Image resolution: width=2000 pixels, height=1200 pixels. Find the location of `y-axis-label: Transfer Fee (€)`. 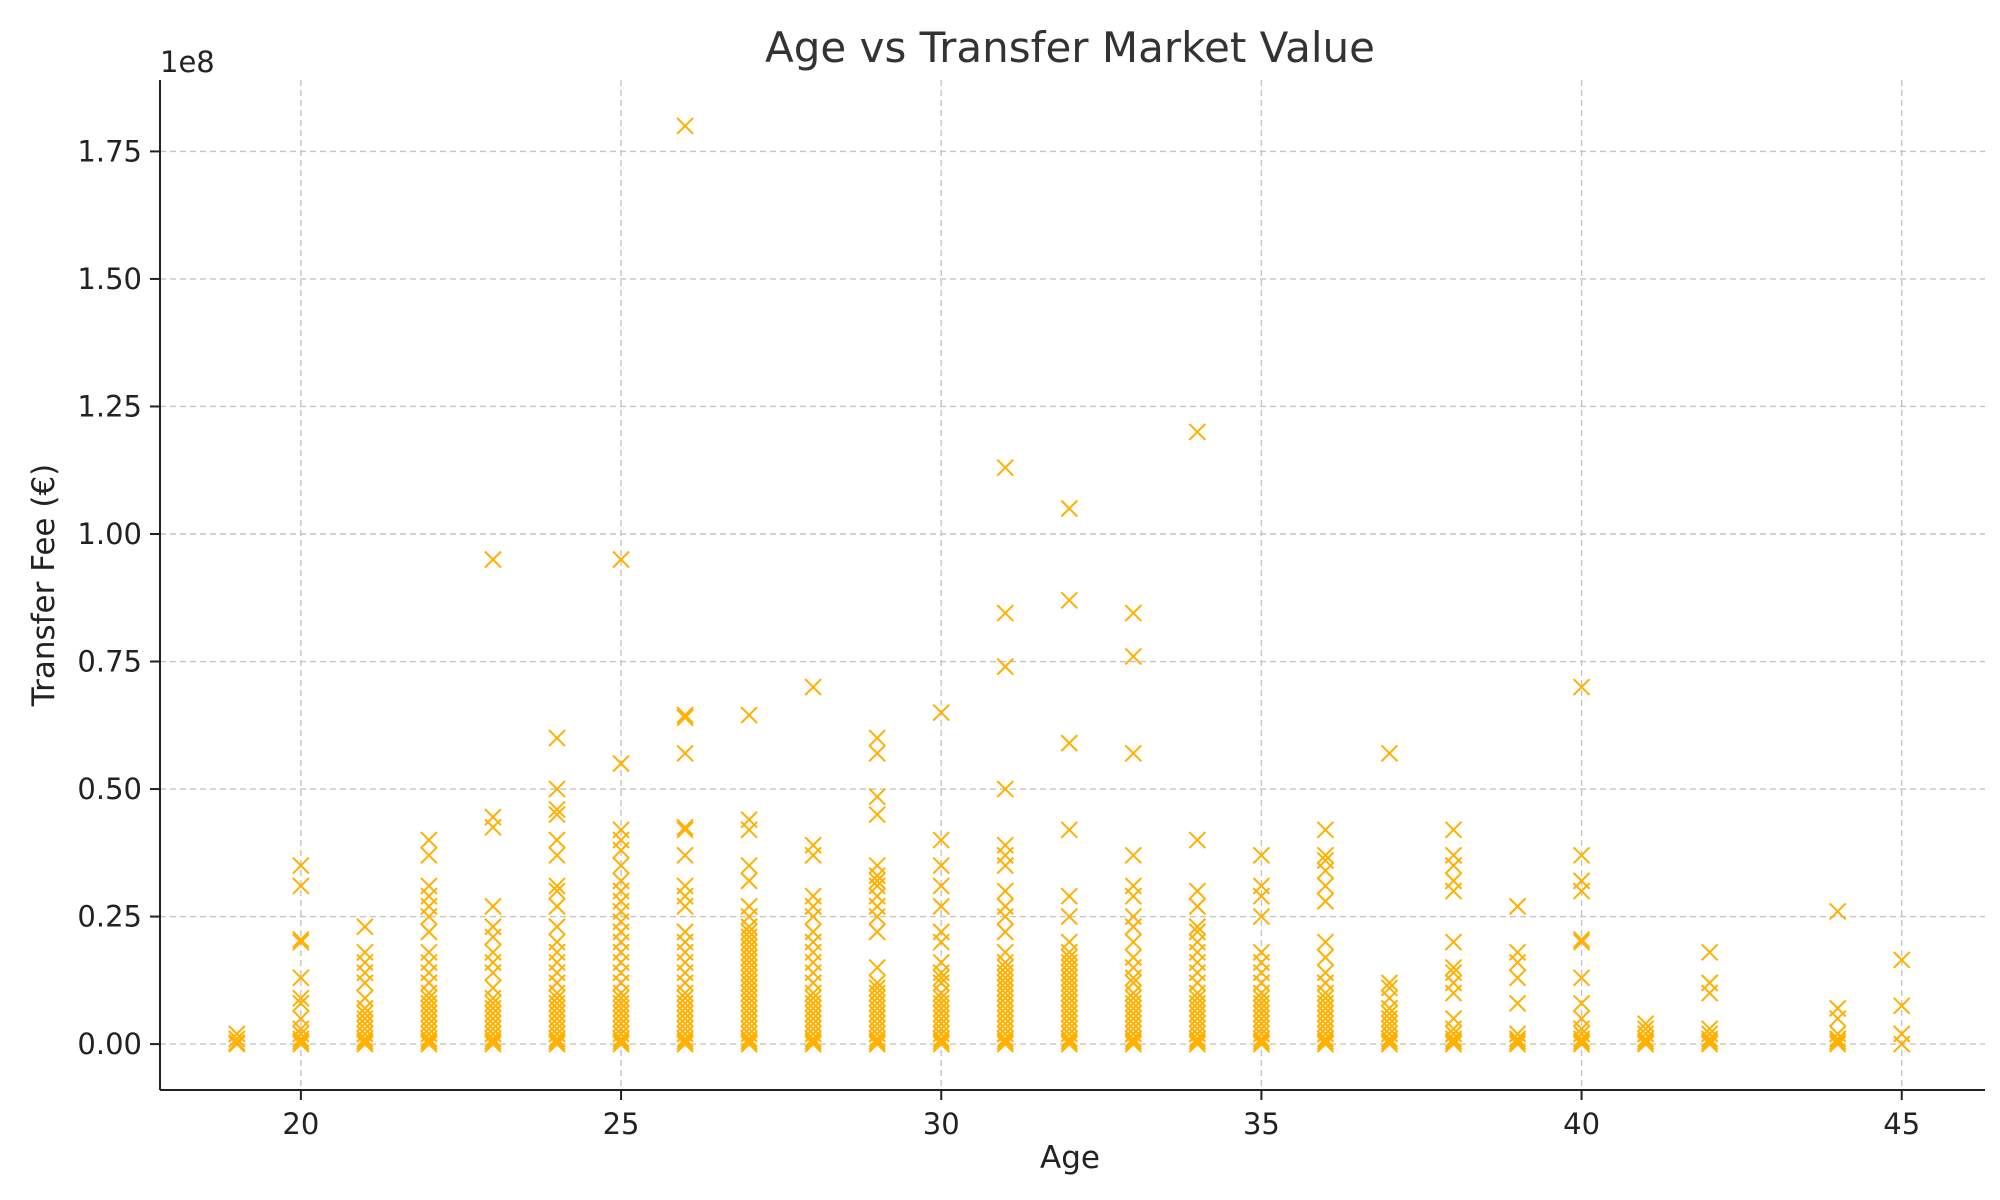

y-axis-label: Transfer Fee (€) is located at coordinates (44, 586).